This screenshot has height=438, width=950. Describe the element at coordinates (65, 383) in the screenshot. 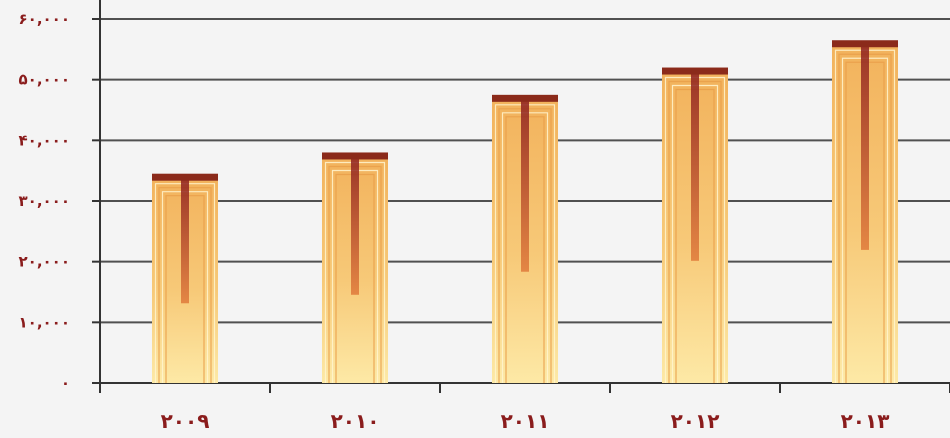

I see `y-tick-label: ۰` at that location.